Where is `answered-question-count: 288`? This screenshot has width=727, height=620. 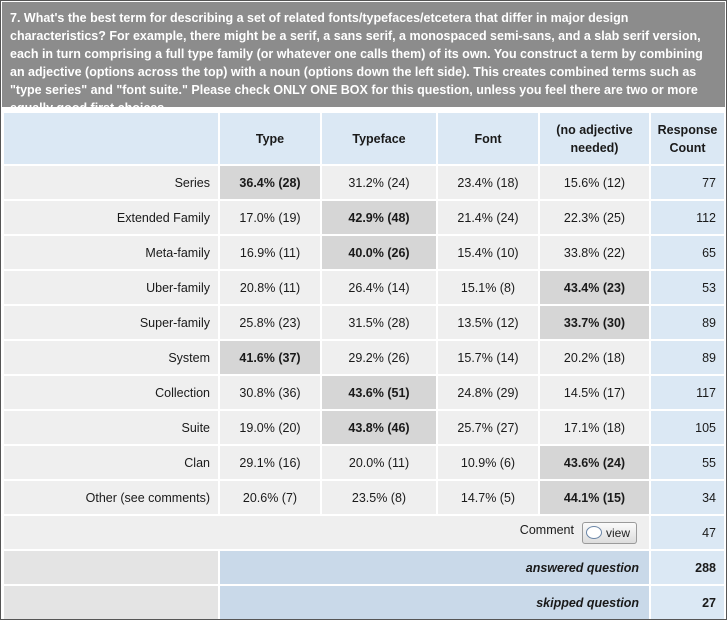 answered-question-count: 288 is located at coordinates (687, 567).